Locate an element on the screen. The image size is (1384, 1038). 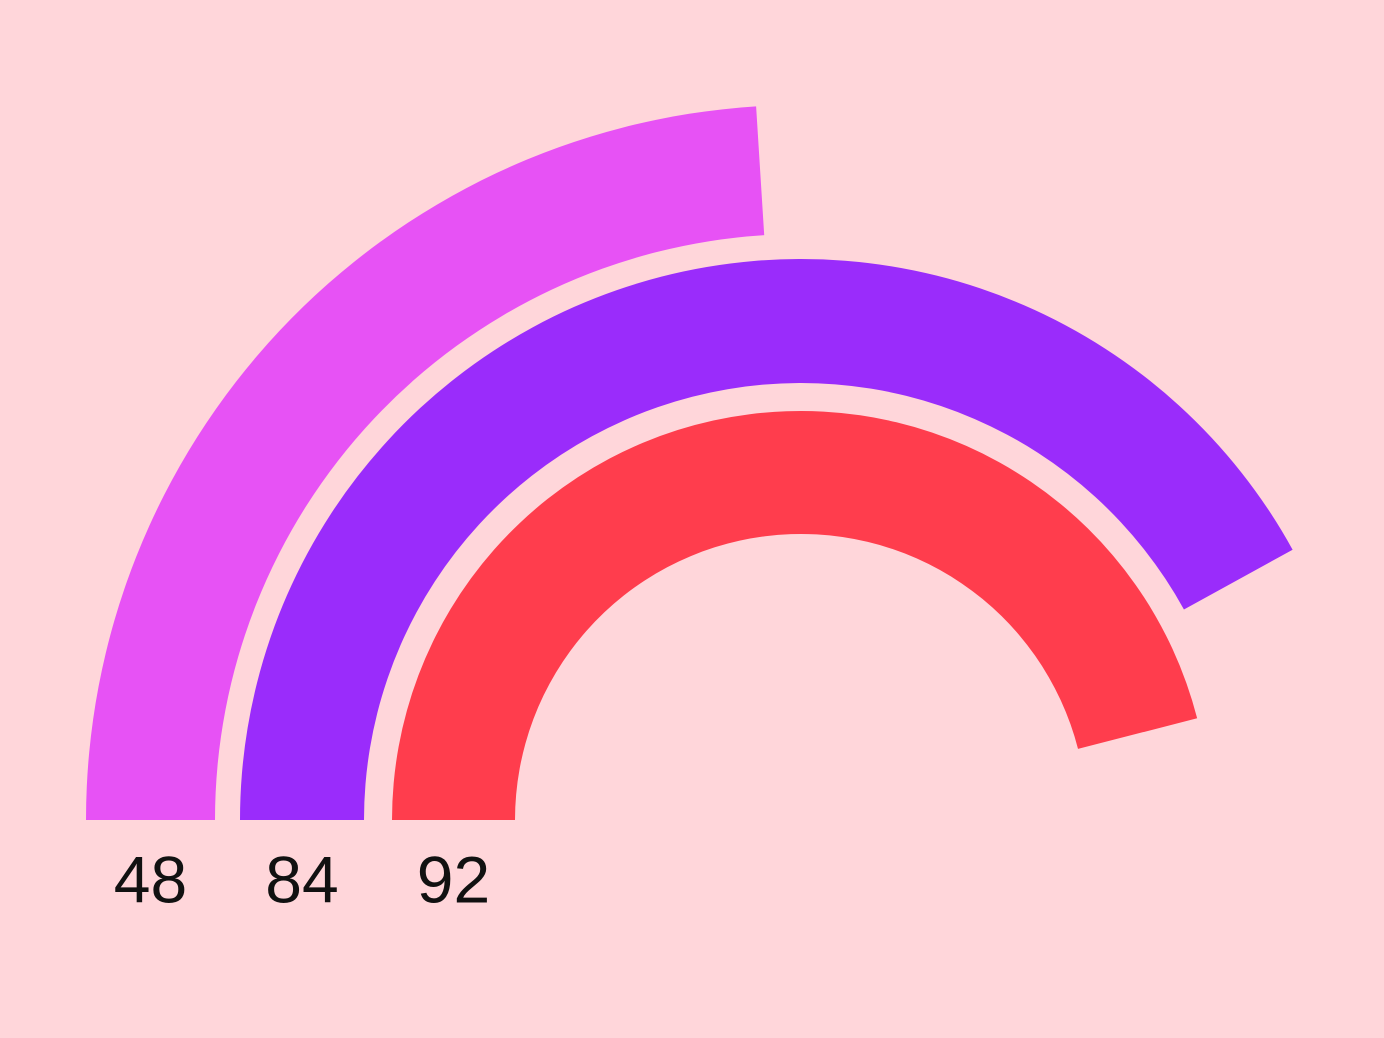
value-label: 84 is located at coordinates (301, 879).